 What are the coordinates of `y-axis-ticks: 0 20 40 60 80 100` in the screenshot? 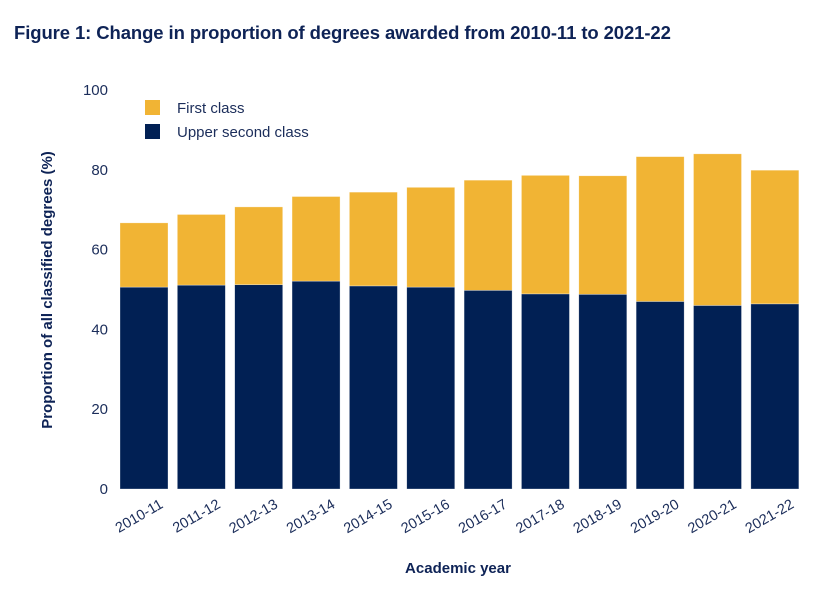 It's located at (95, 290).